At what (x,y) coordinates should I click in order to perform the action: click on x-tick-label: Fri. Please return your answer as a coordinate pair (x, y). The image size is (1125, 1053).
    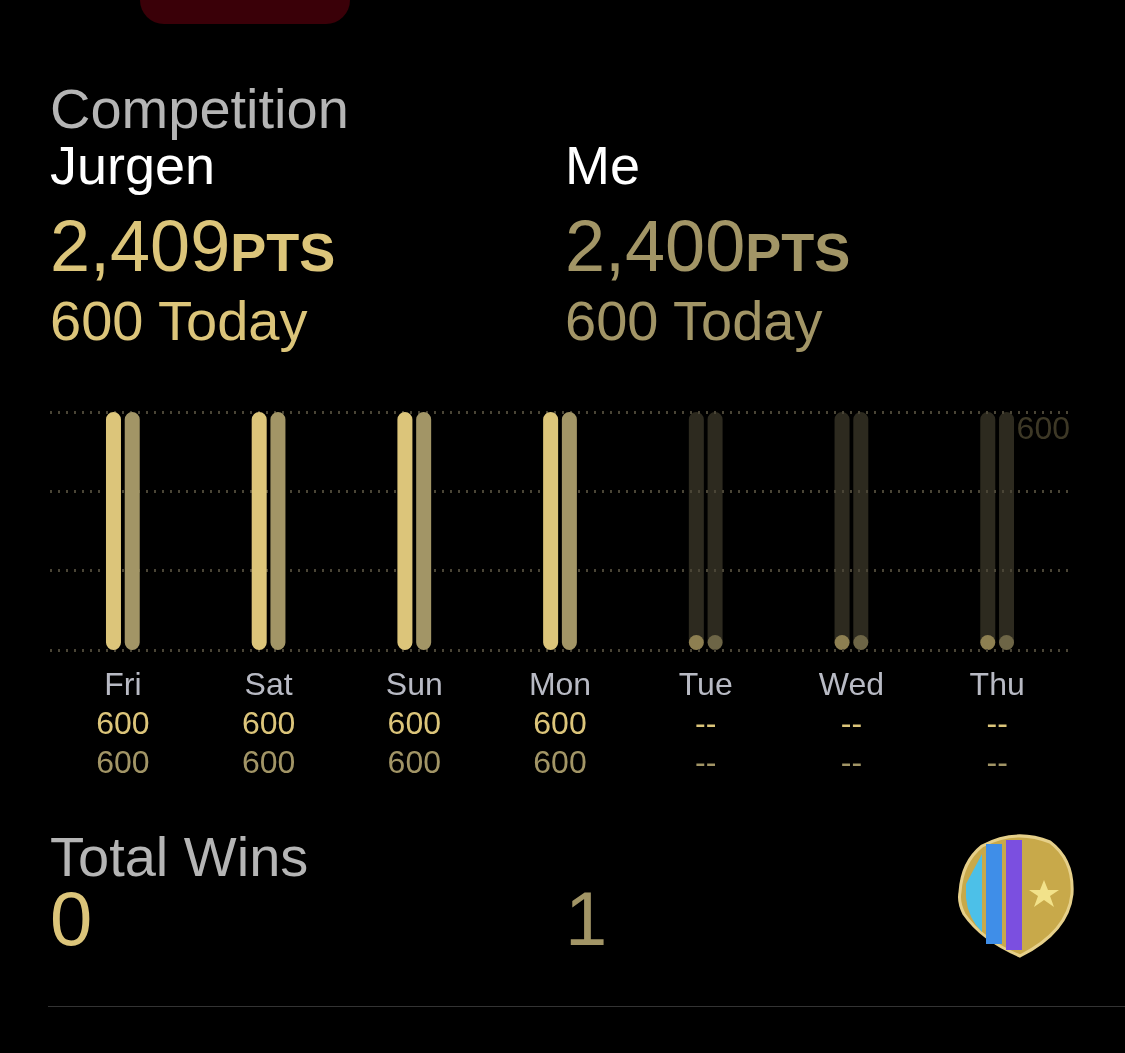
    Looking at the image, I should click on (123, 683).